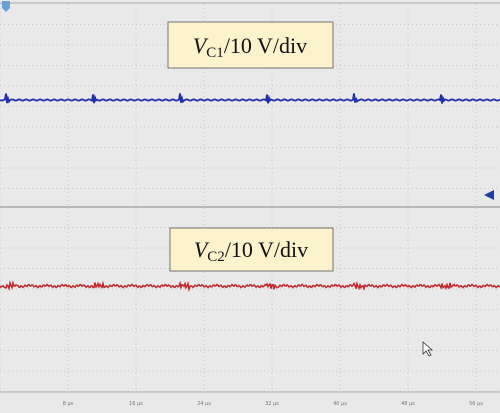  What do you see at coordinates (340, 404) in the screenshot?
I see `time-tick-label: 40 µs` at bounding box center [340, 404].